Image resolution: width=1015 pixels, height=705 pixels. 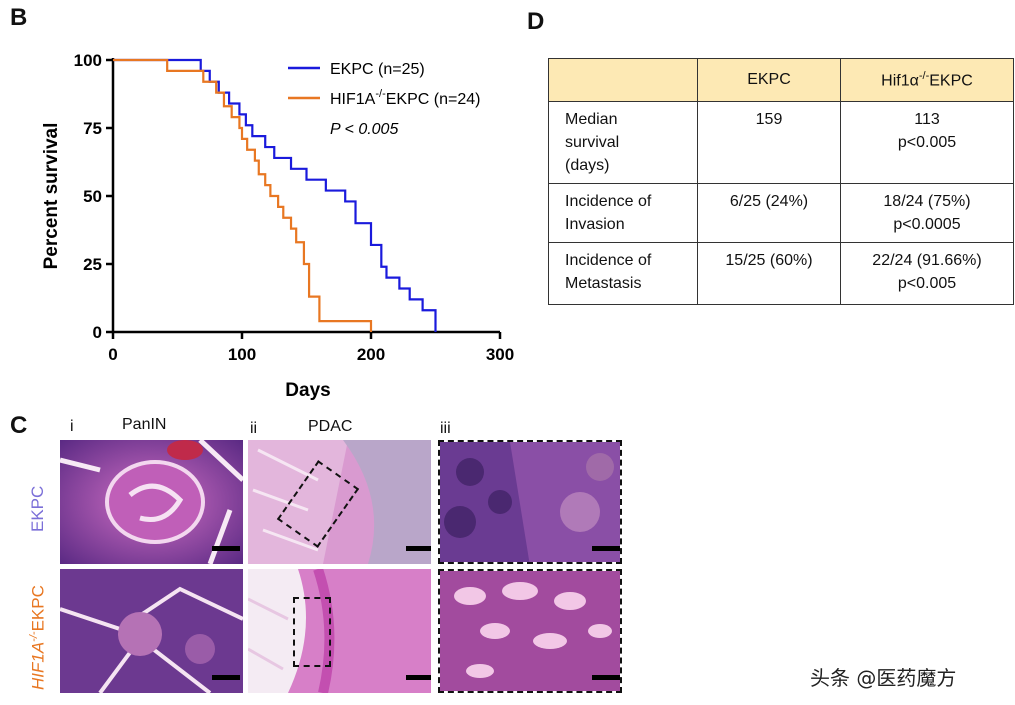 What do you see at coordinates (88, 60) in the screenshot?
I see `y-tick-label: 100` at bounding box center [88, 60].